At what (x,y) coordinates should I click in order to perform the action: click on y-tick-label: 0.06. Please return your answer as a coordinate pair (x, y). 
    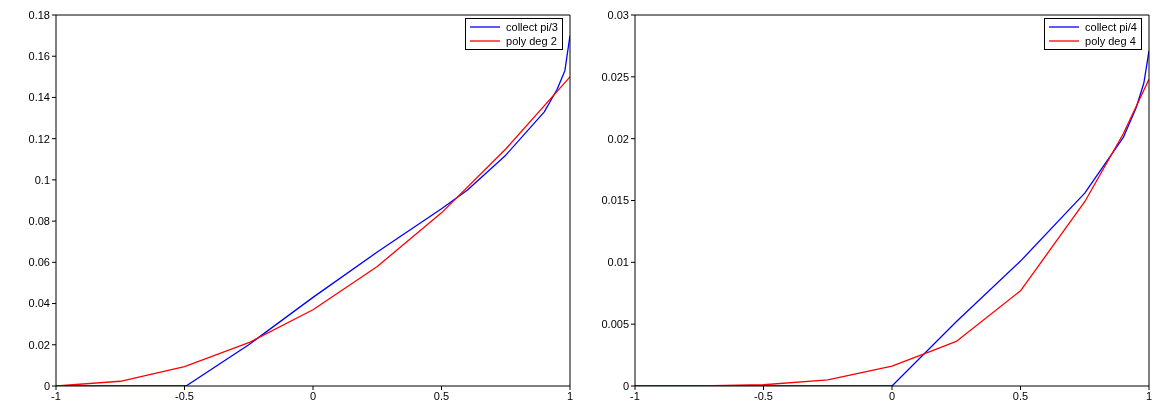
    Looking at the image, I should click on (39, 262).